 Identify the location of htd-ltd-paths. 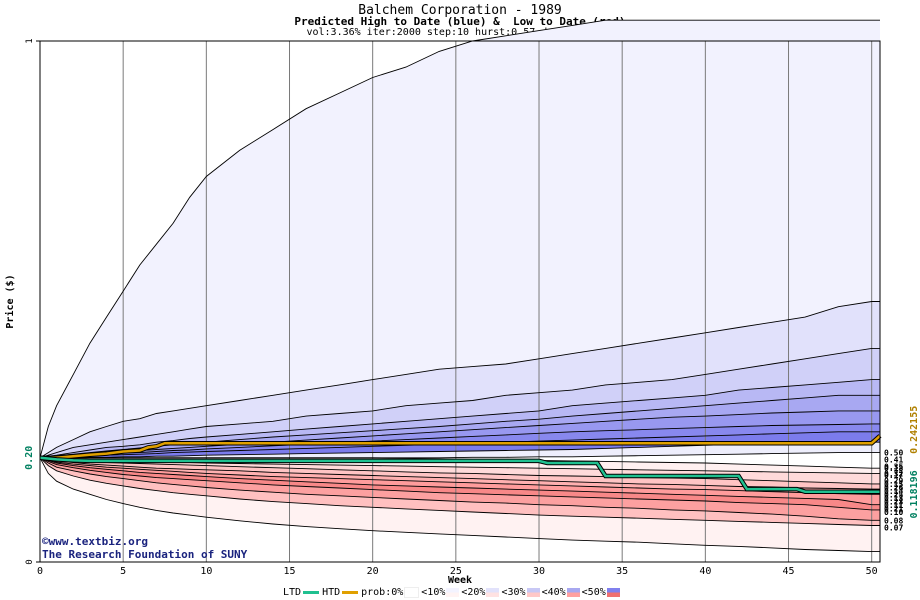
(460, 464).